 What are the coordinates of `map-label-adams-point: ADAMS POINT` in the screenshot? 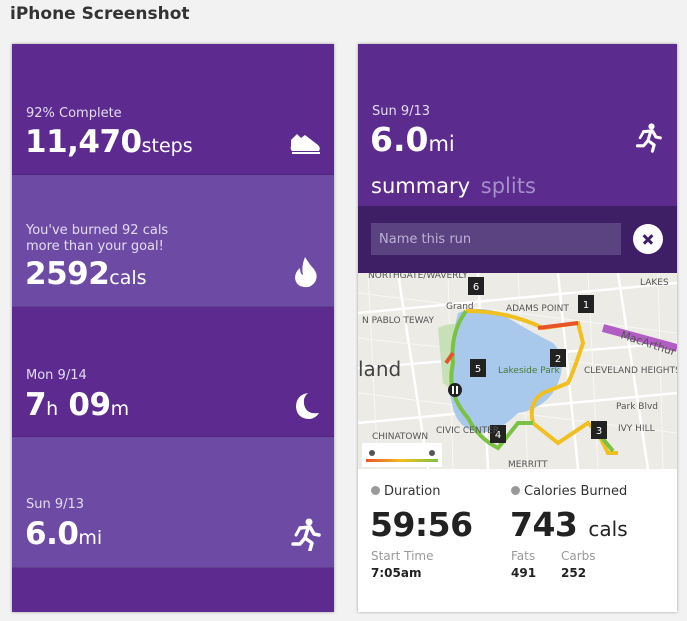 It's located at (537, 309).